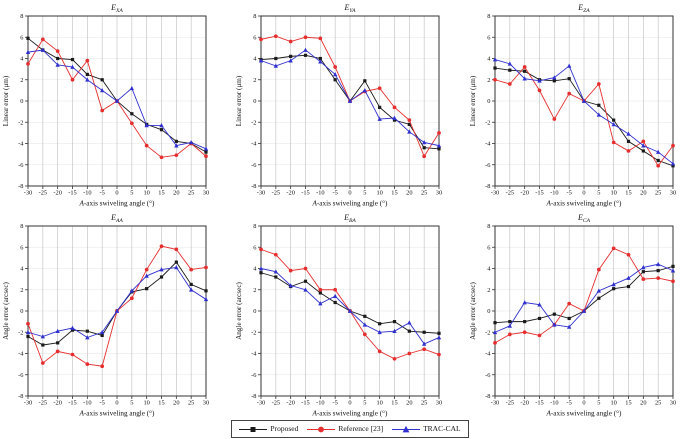 This screenshot has height=439, width=700. Describe the element at coordinates (131, 192) in the screenshot. I see `x-tick-label: 5` at that location.